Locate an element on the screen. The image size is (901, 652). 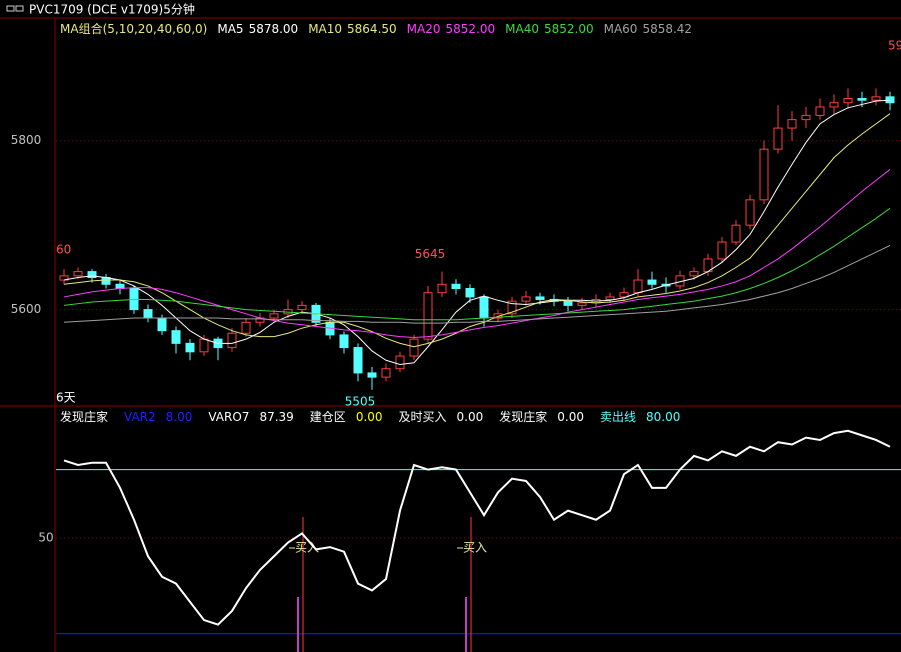
ma-line is located at coordinates (477, 284).